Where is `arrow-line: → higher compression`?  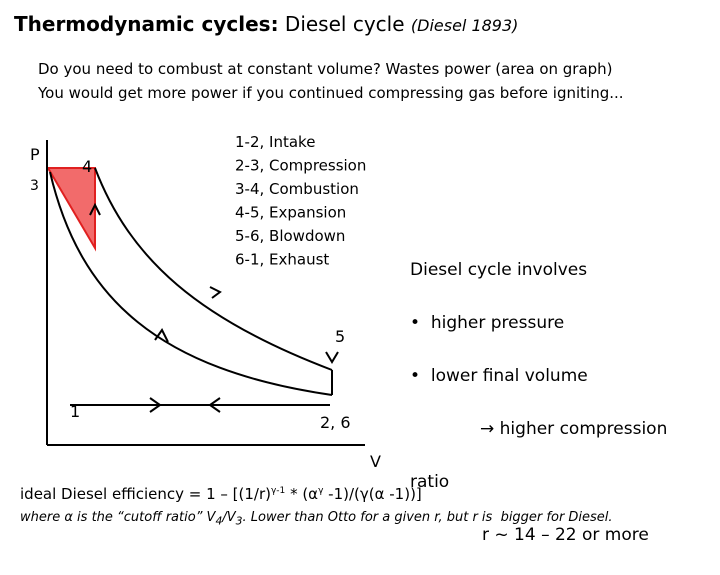 arrow-line: → higher compression is located at coordinates (574, 428).